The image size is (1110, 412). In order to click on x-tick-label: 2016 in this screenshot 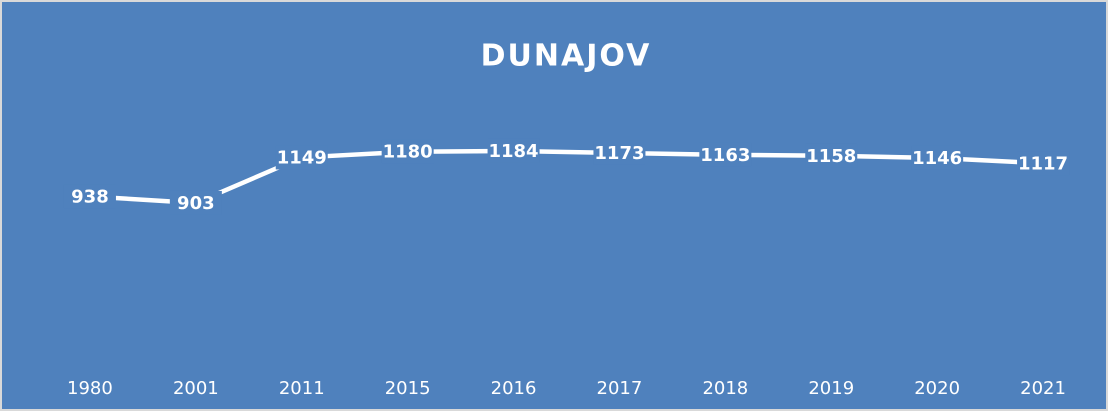, I will do `click(514, 388)`.